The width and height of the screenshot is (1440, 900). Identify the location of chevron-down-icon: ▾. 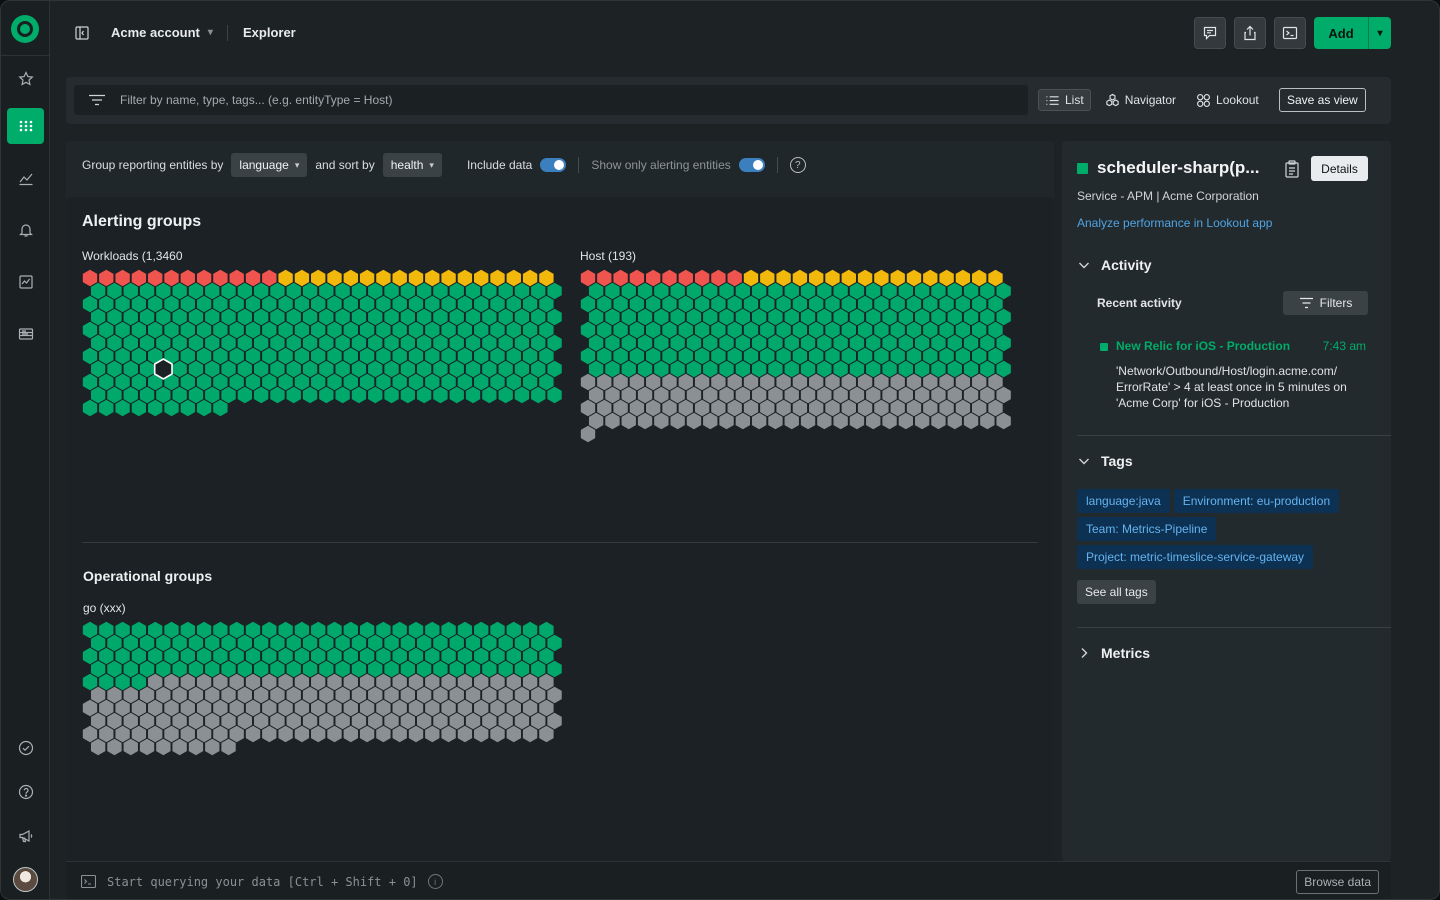
(1380, 33).